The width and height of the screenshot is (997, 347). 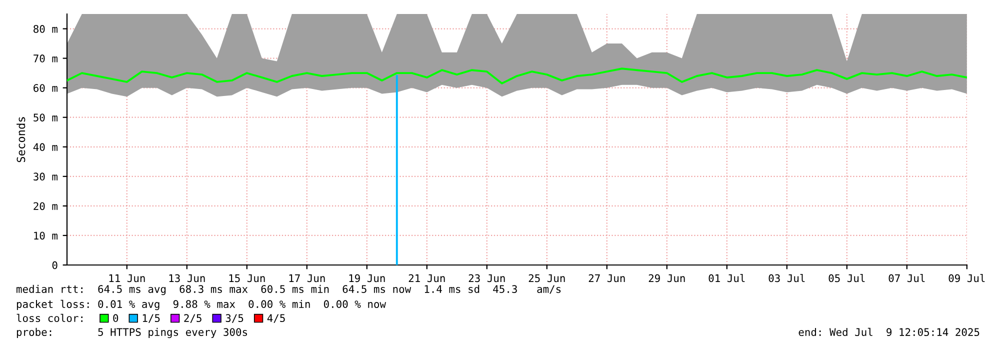 What do you see at coordinates (666, 278) in the screenshot?
I see `x-tick-label: 29 Jun` at bounding box center [666, 278].